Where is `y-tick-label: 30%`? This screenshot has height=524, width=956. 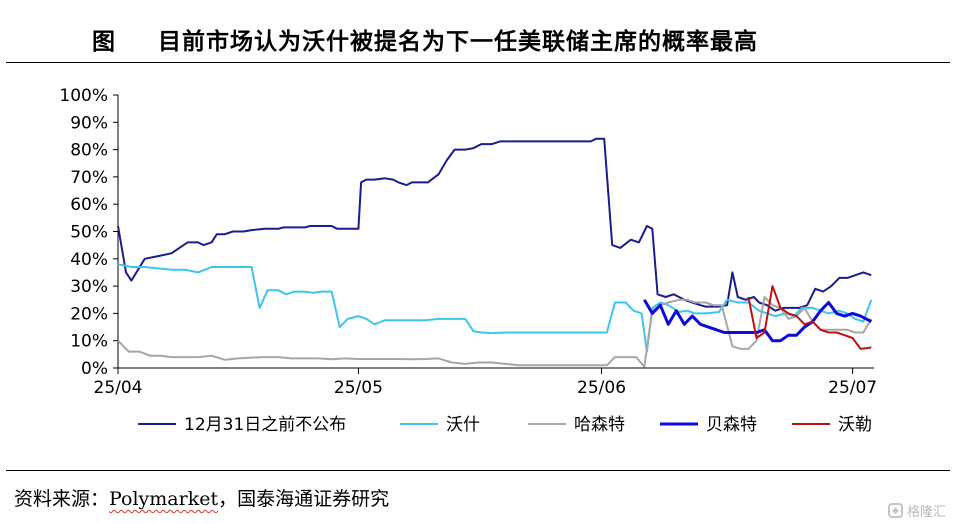
y-tick-label: 30% is located at coordinates (89, 287).